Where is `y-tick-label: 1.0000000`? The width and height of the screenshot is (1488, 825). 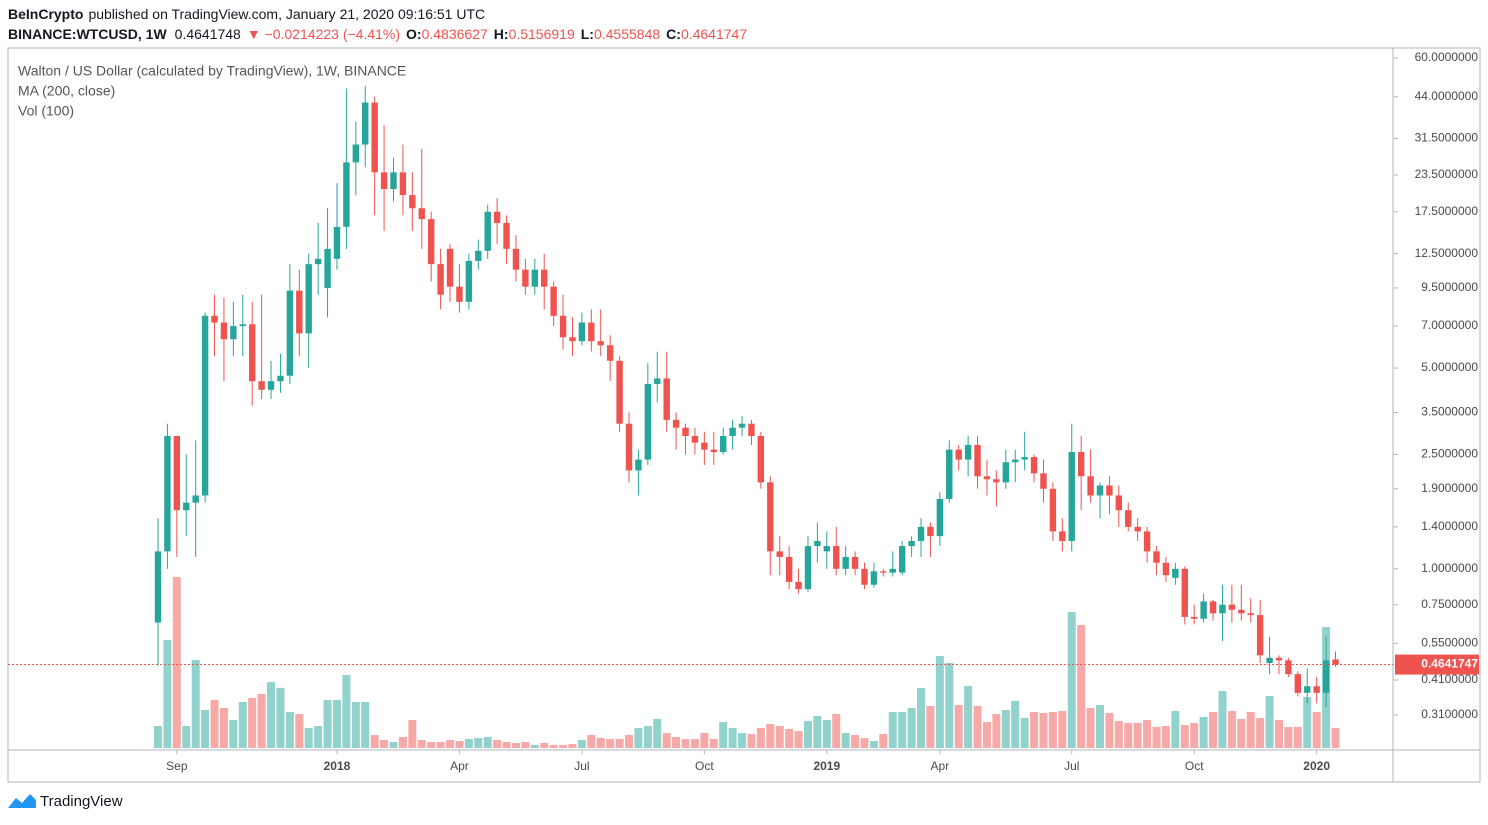
y-tick-label: 1.0000000 is located at coordinates (1449, 568).